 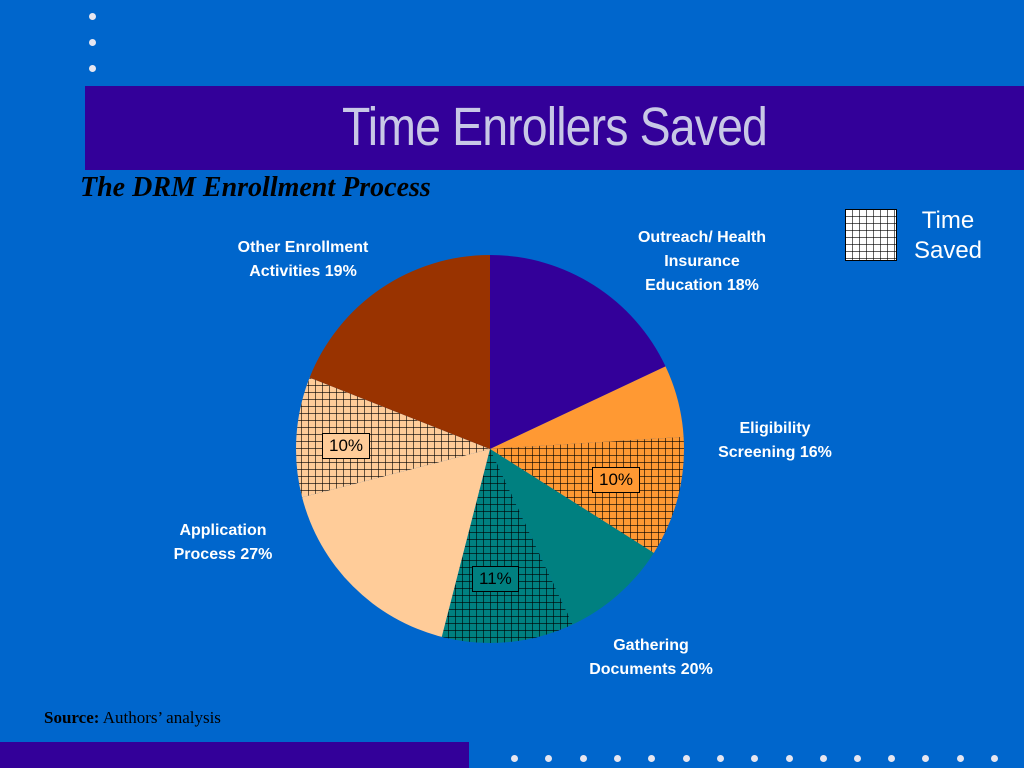 I want to click on legend-label-line1: Time, so click(x=948, y=220).